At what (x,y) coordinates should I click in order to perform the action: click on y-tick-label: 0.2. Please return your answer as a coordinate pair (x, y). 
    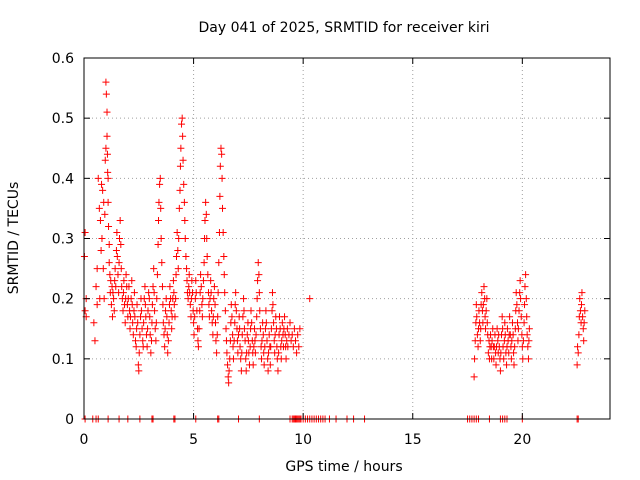
    Looking at the image, I should click on (63, 300).